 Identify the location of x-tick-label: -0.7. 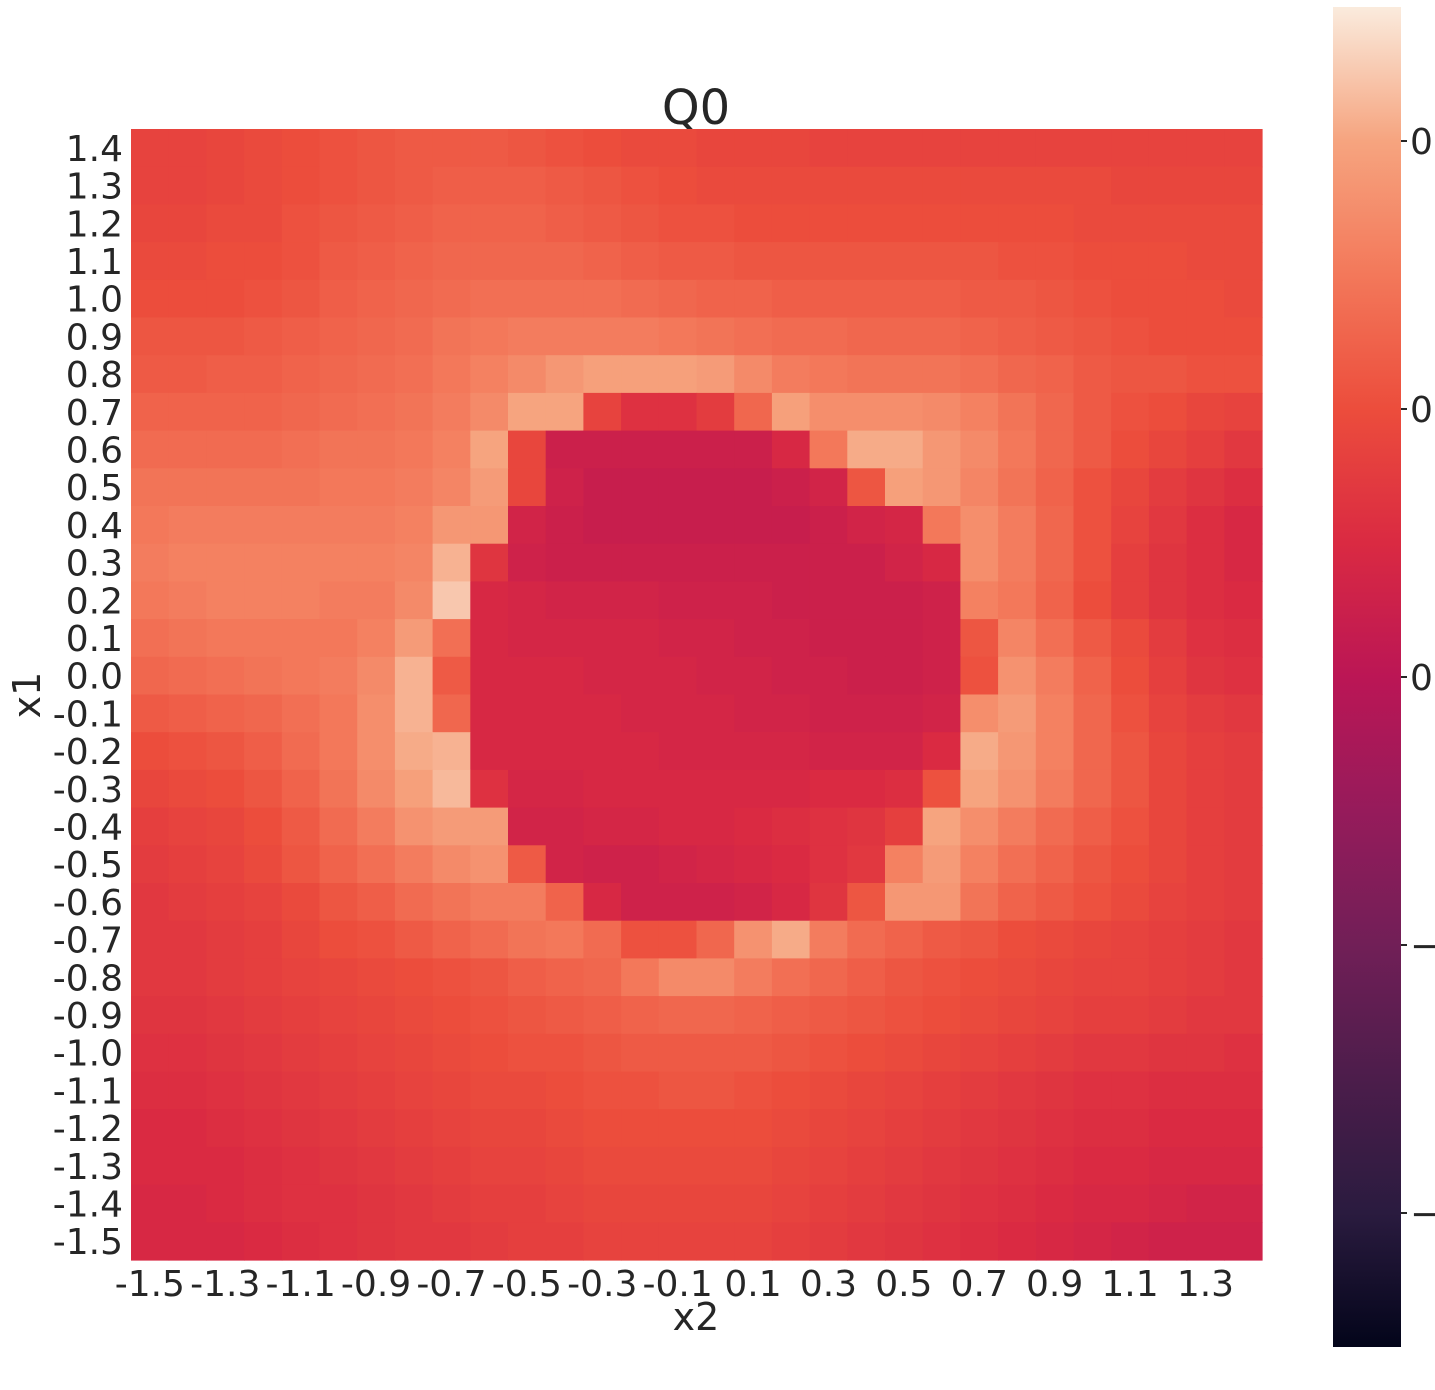
(451, 1284).